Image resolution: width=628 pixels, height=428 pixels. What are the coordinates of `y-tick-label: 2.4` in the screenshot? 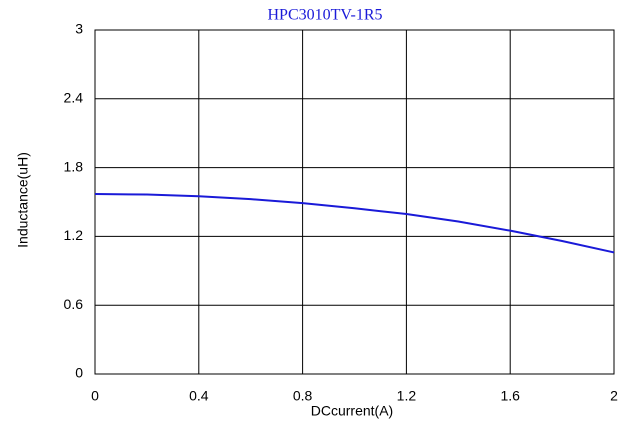 It's located at (74, 98).